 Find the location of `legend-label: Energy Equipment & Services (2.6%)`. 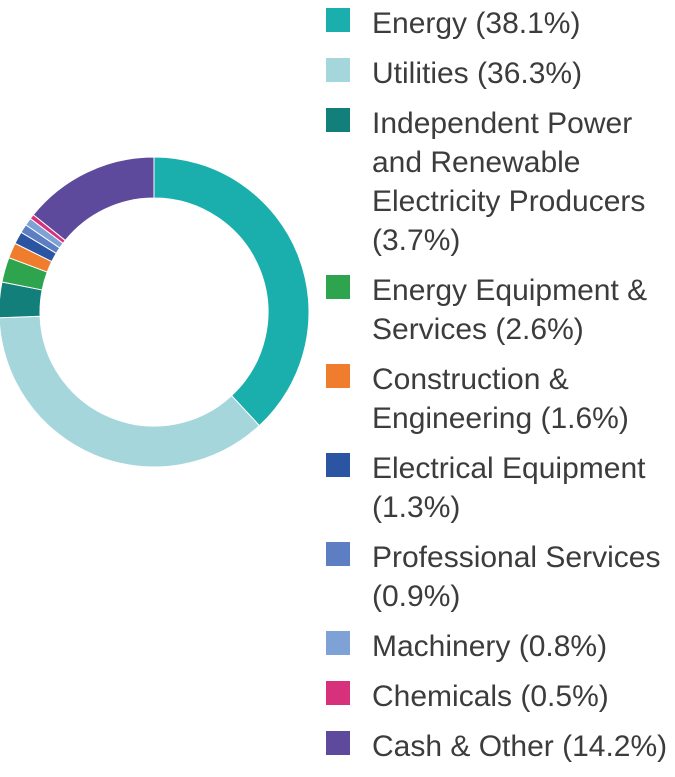

legend-label: Energy Equipment & Services (2.6%) is located at coordinates (510, 310).